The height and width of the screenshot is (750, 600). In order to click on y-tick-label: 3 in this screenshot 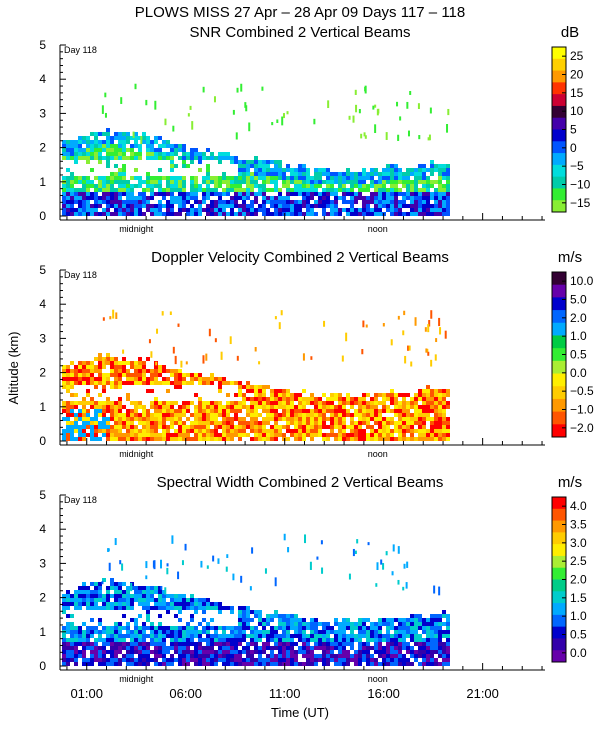, I will do `click(42, 113)`.